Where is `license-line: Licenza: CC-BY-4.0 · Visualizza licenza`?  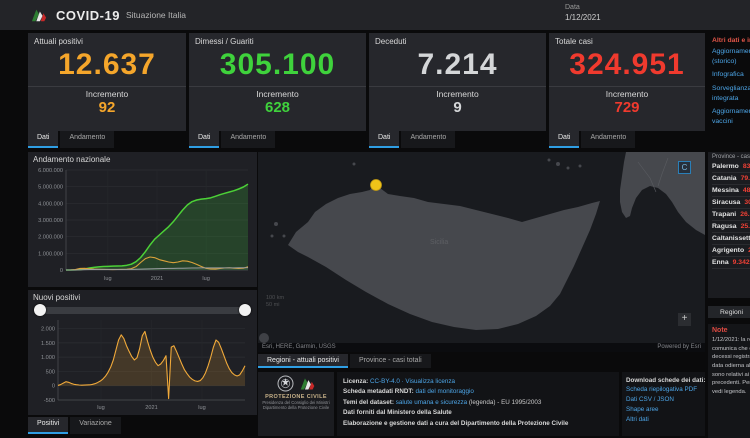
license-line: Licenza: CC-BY-4.0 · Visualizza licenza is located at coordinates (399, 381).